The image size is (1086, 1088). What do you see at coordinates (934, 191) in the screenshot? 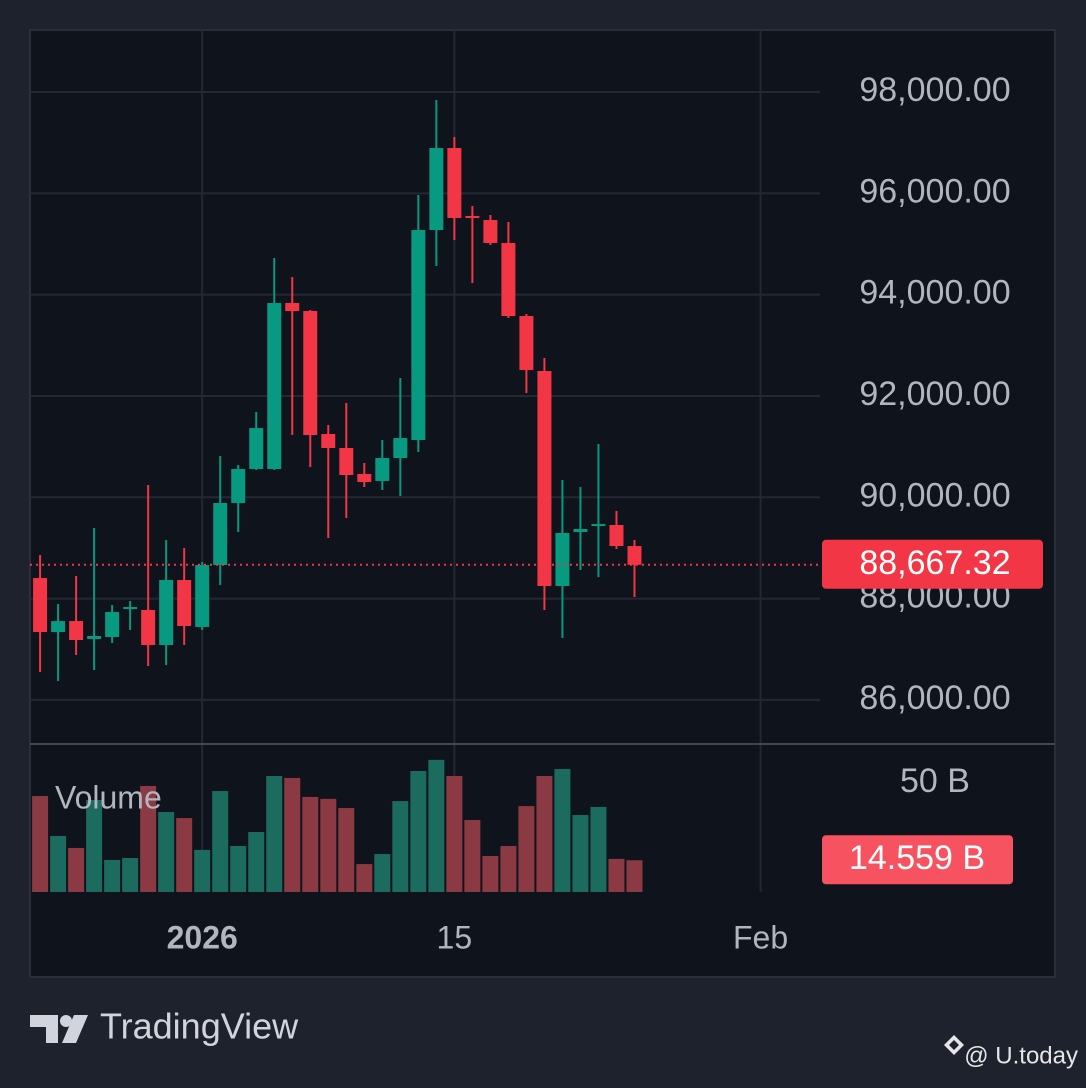
I see `y-tick-label: 96,000.00` at bounding box center [934, 191].